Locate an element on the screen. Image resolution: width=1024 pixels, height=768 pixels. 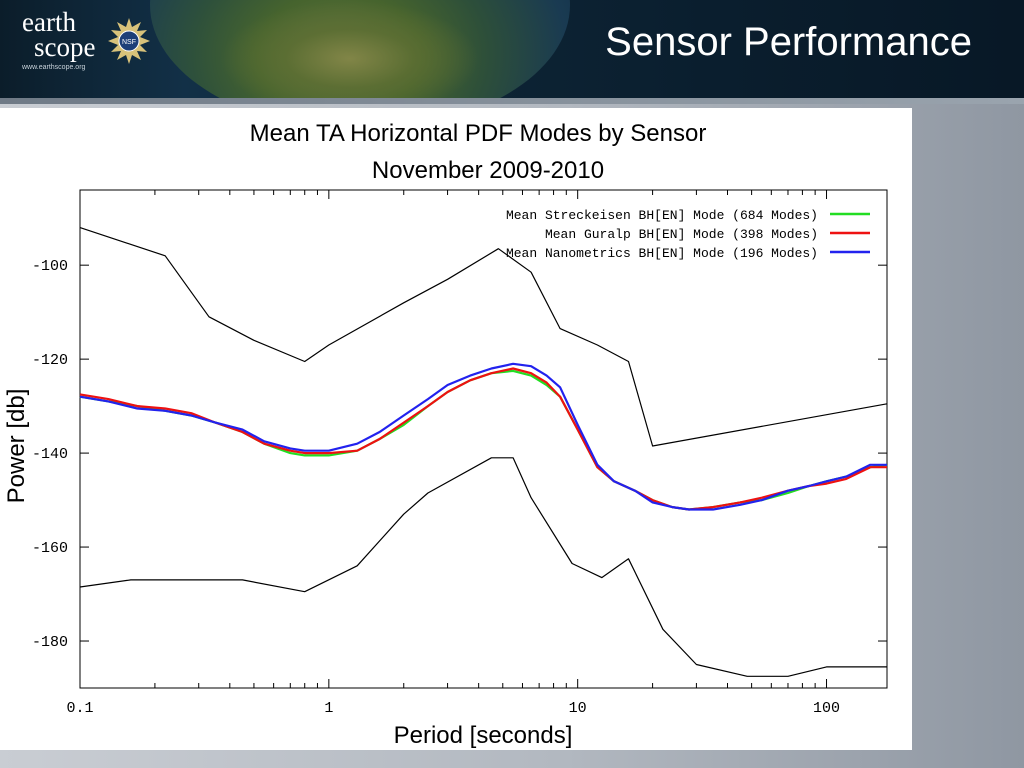
streckeisen-line is located at coordinates (483, 440).